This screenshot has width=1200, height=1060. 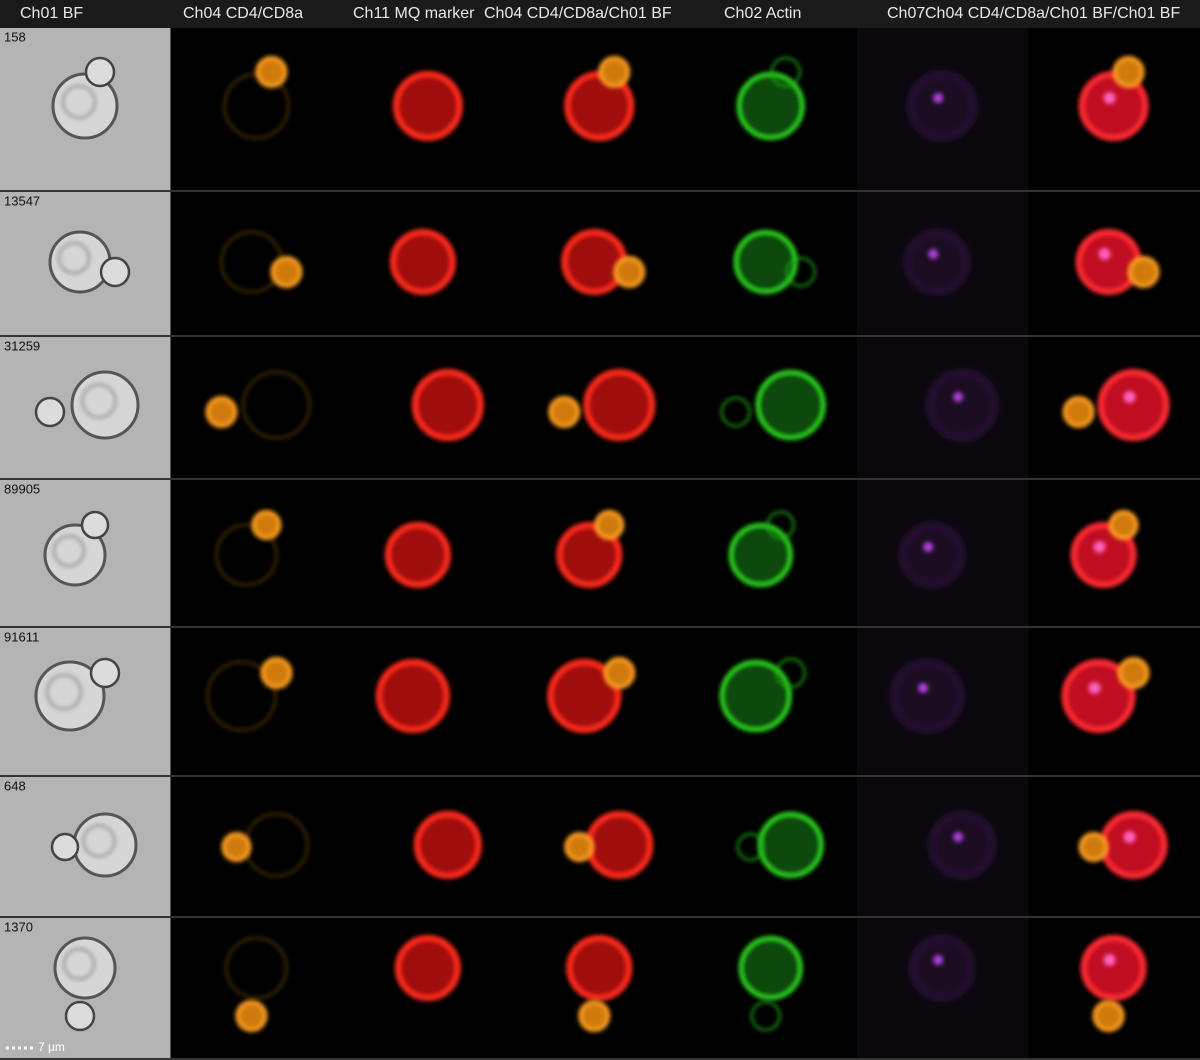 I want to click on row-id: 31259, so click(x=22, y=345).